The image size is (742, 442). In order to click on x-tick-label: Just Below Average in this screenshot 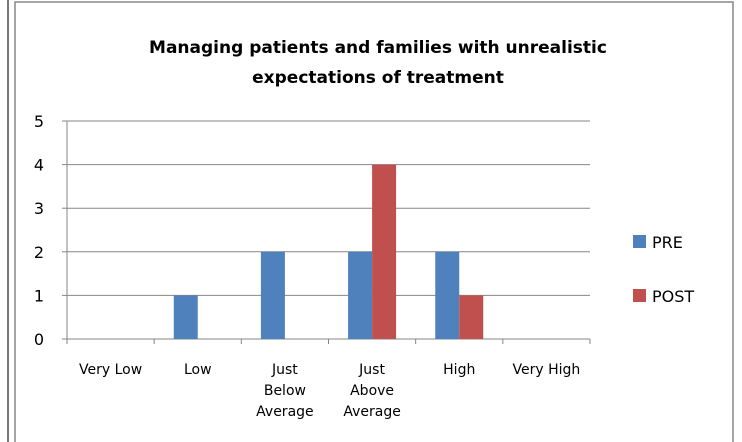, I will do `click(285, 391)`.